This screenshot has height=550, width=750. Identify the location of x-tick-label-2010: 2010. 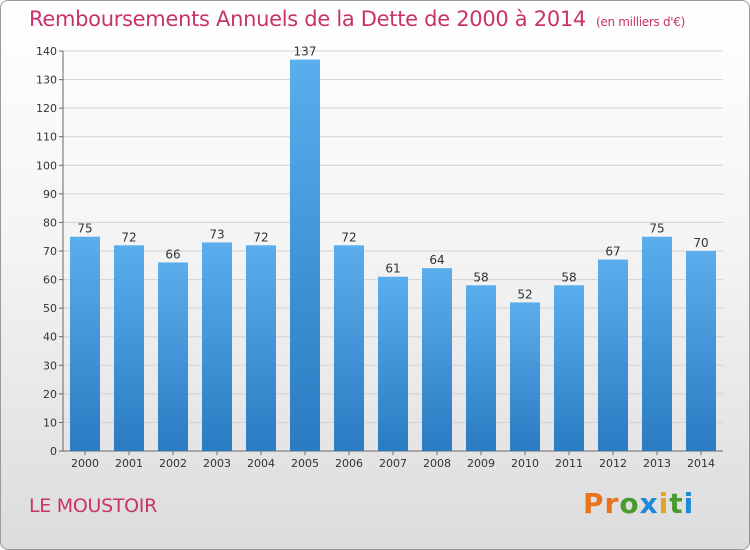
(525, 463).